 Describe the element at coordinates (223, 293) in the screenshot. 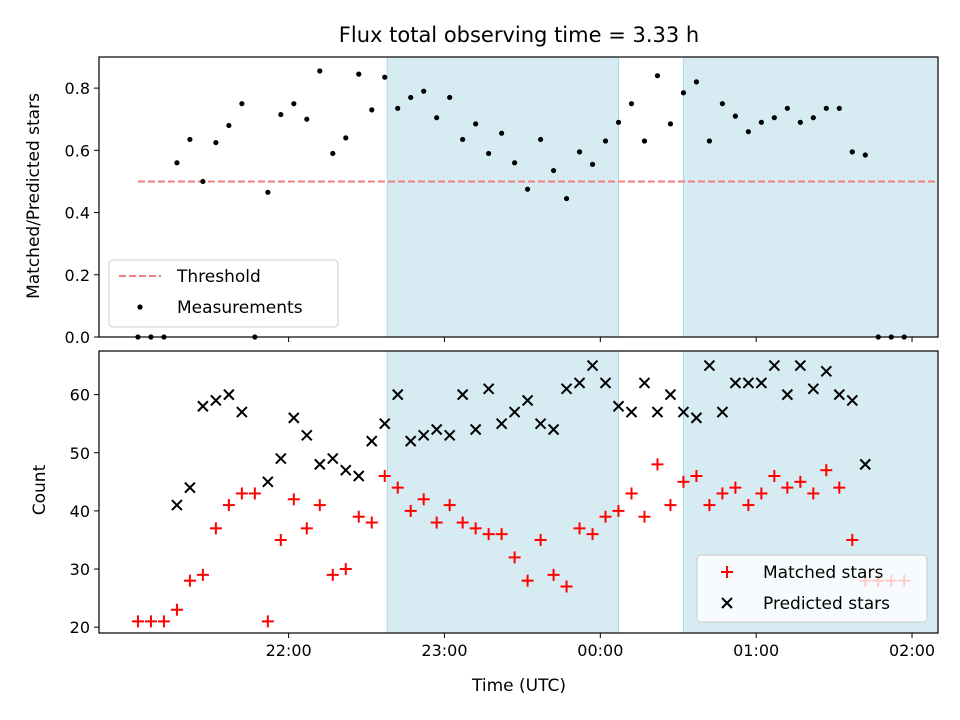

I see `top-legend: Threshold Measurements` at that location.